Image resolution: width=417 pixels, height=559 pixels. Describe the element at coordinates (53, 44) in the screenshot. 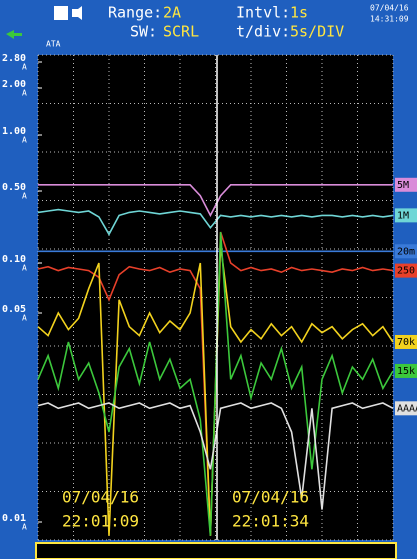

I see `icon-text: ATA` at that location.